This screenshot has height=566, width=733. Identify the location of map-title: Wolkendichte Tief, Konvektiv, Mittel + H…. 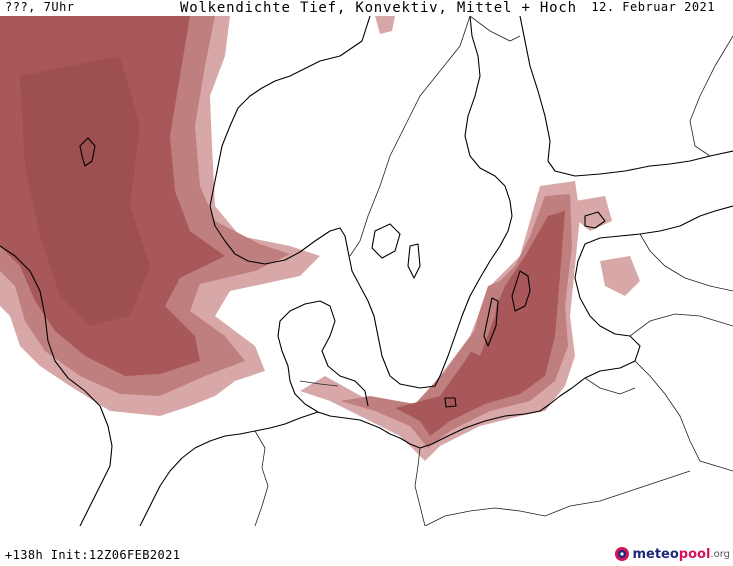
(378, 8).